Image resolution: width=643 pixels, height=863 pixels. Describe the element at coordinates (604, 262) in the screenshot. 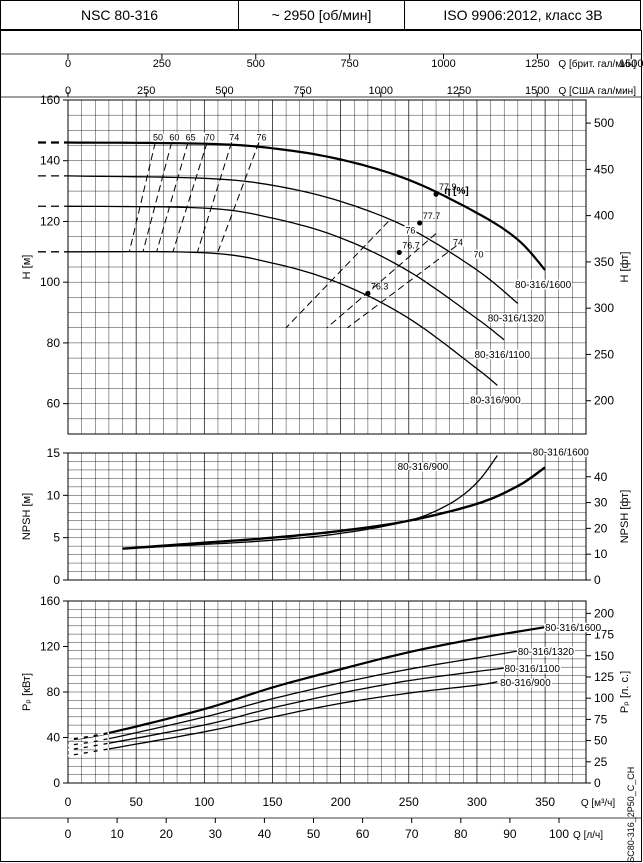

I see `y-right-tick-label: 350` at that location.